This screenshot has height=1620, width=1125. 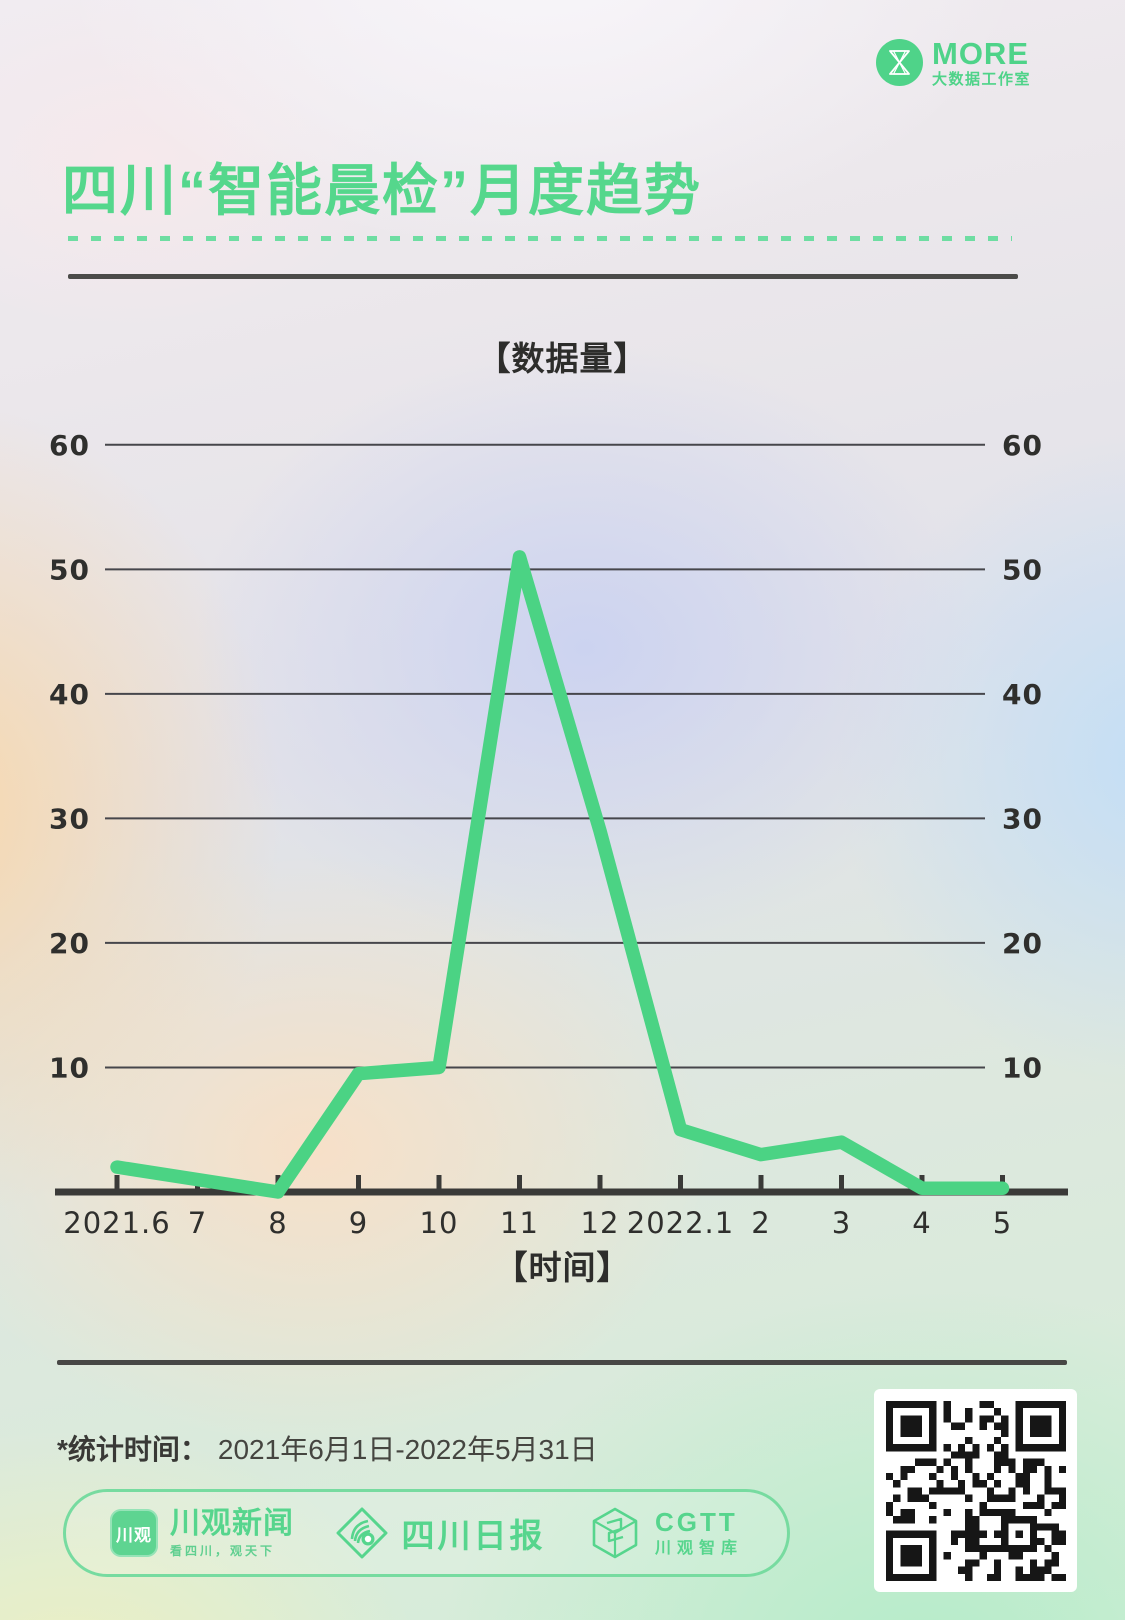 I want to click on svg-text: 4, so click(x=921, y=1223).